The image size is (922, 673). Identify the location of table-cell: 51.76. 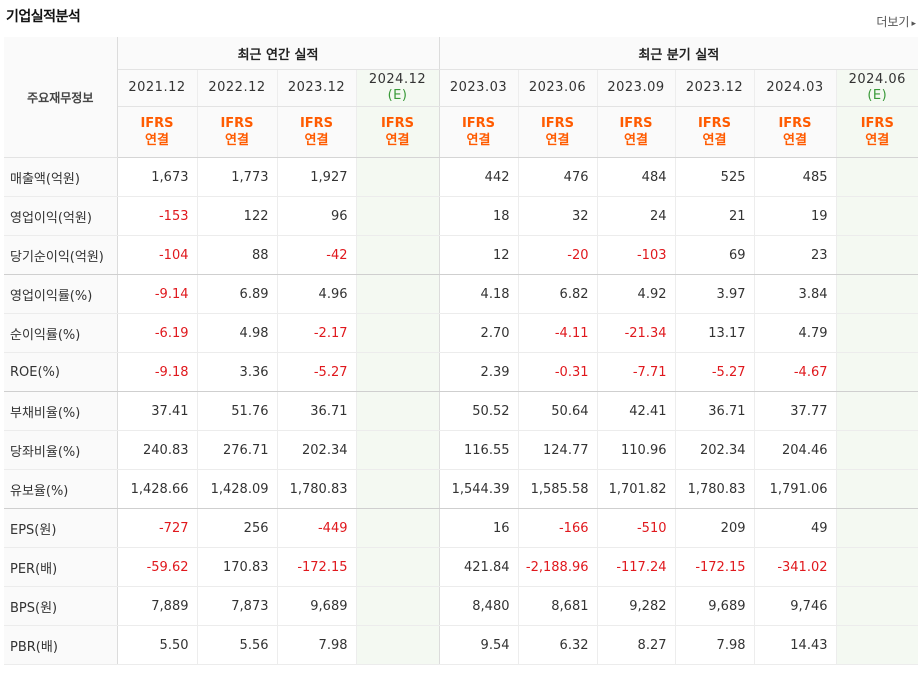
(236, 411).